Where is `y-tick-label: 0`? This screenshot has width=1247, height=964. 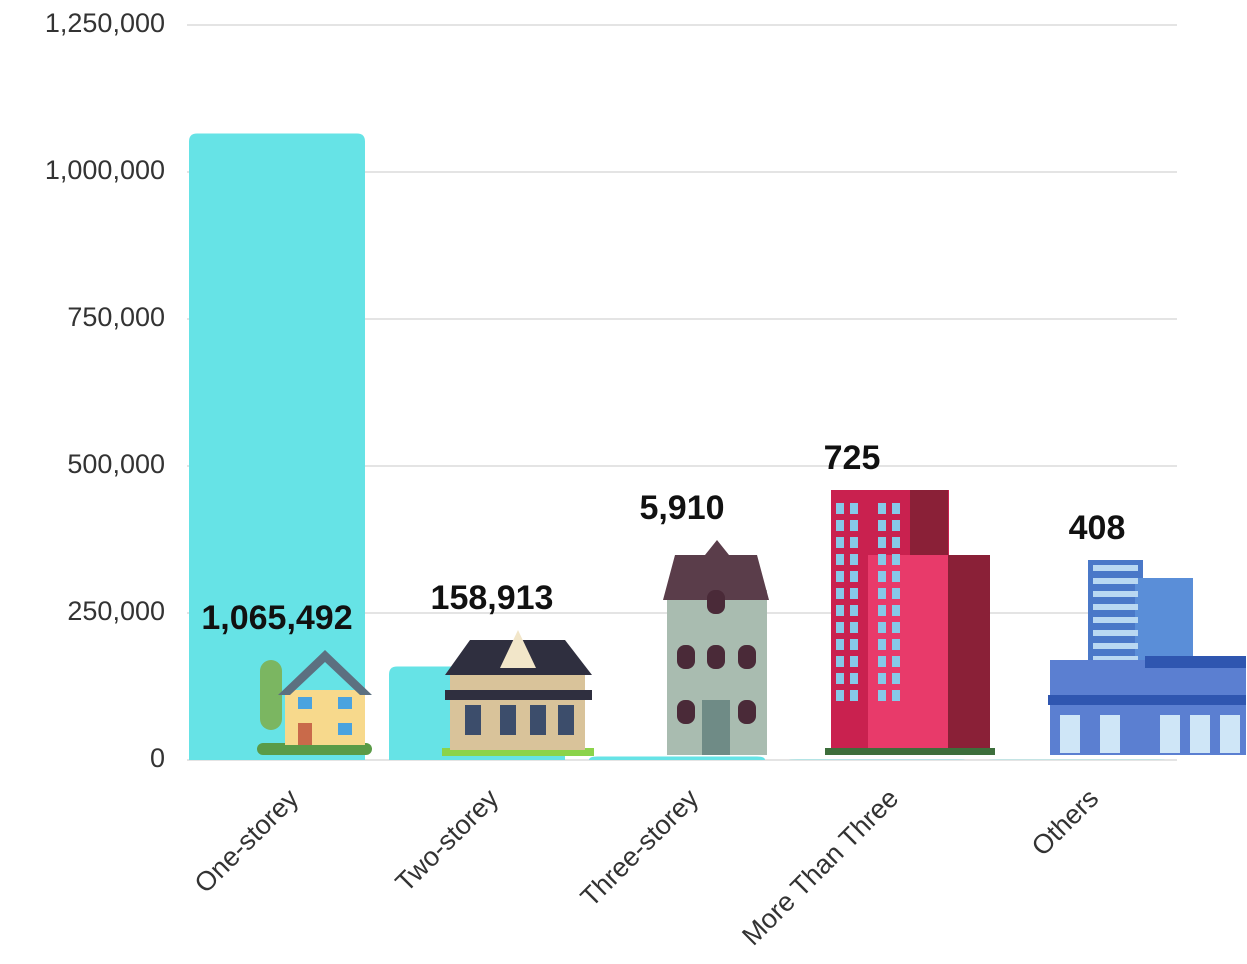 y-tick-label: 0 is located at coordinates (157, 758).